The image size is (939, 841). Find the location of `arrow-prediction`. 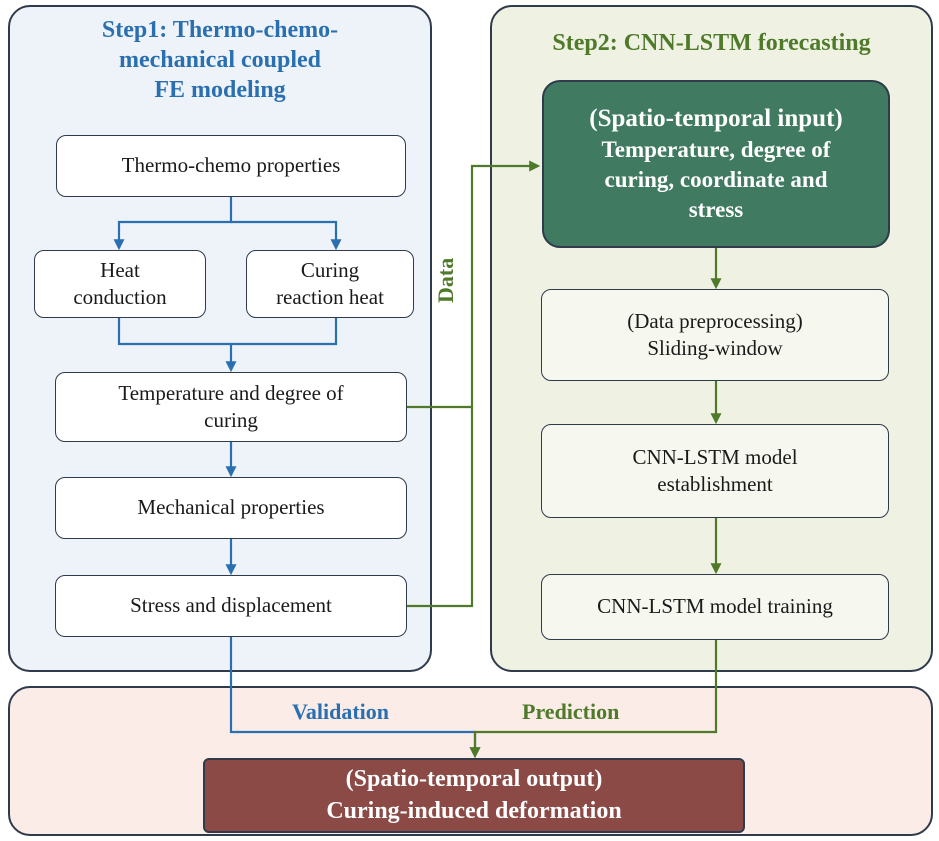

arrow-prediction is located at coordinates (593, 699).